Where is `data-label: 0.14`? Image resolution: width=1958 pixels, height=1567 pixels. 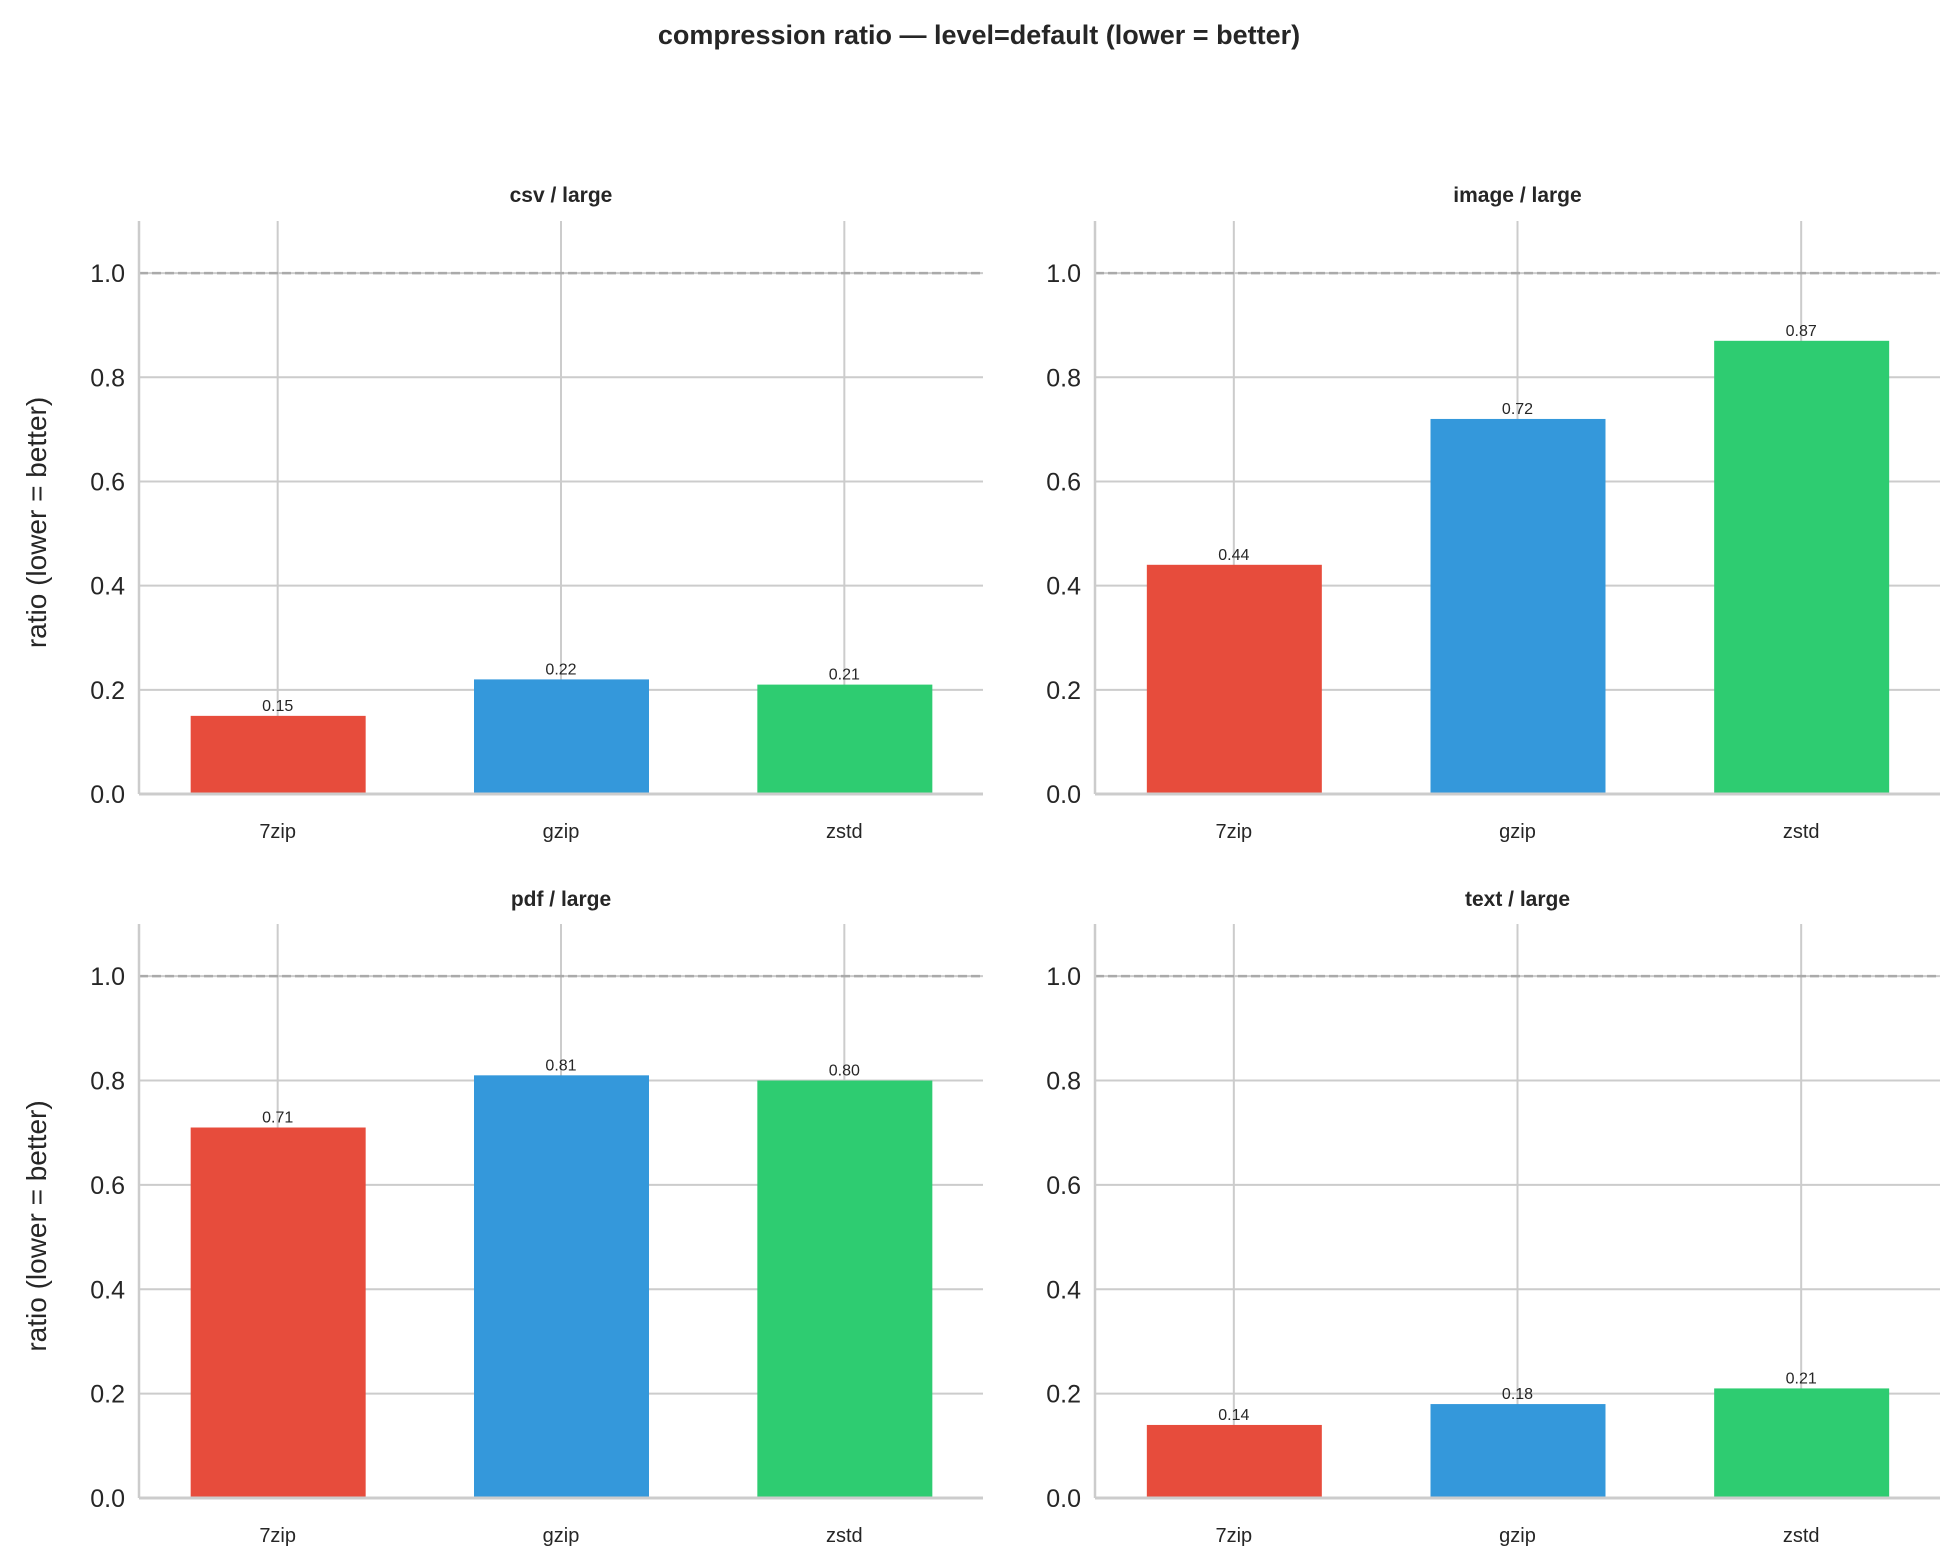
data-label: 0.14 is located at coordinates (1233, 1415).